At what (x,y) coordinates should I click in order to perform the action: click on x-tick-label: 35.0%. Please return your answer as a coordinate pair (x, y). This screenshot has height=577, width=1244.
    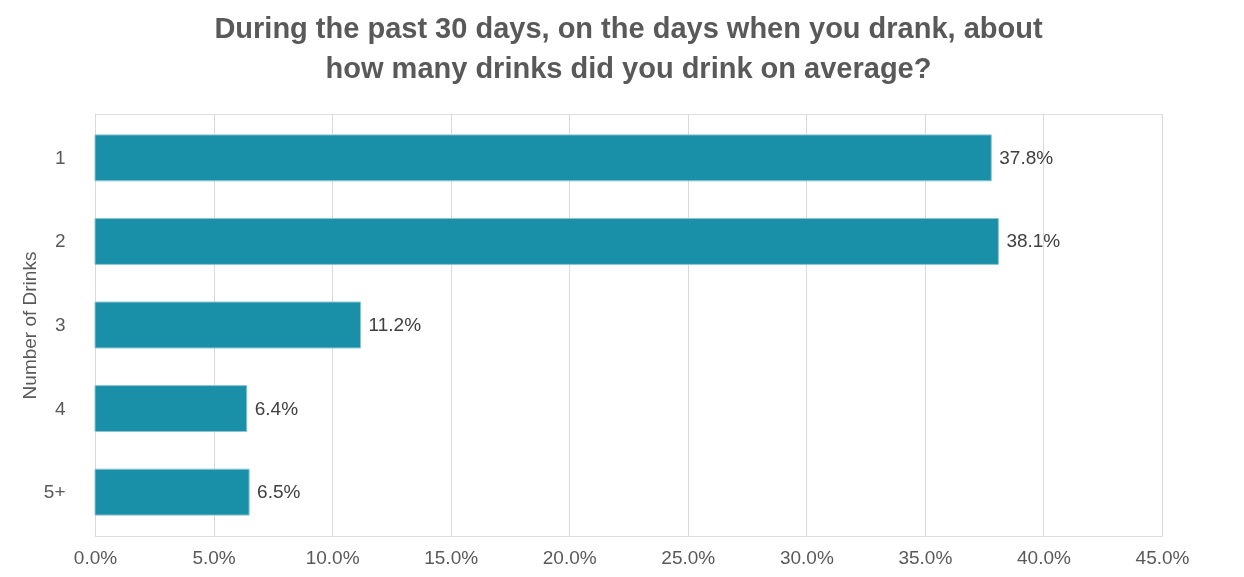
    Looking at the image, I should click on (925, 557).